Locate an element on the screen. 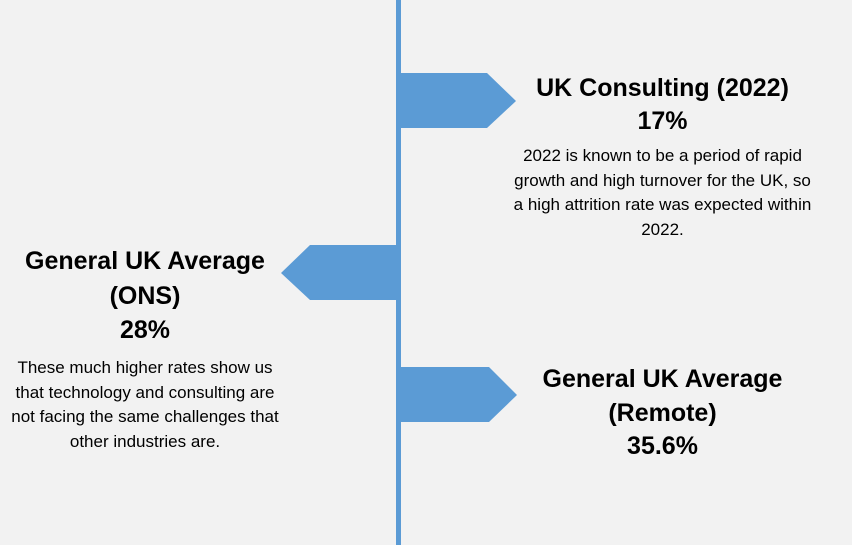 This screenshot has height=545, width=852. entry-title: UK Consulting (2022) is located at coordinates (662, 88).